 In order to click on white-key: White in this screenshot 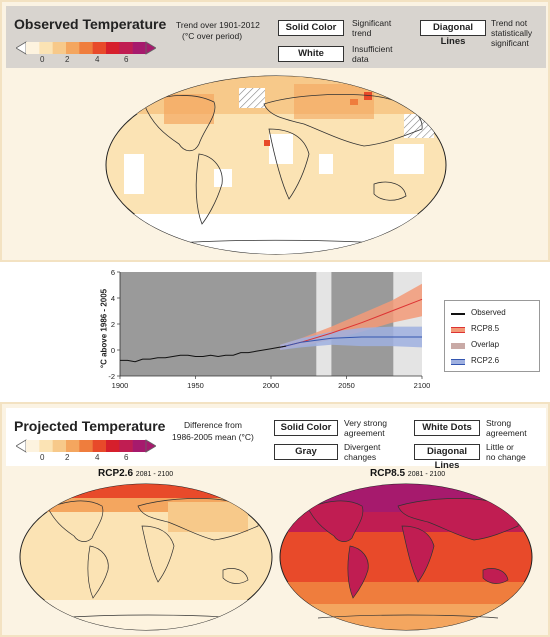, I will do `click(311, 54)`.